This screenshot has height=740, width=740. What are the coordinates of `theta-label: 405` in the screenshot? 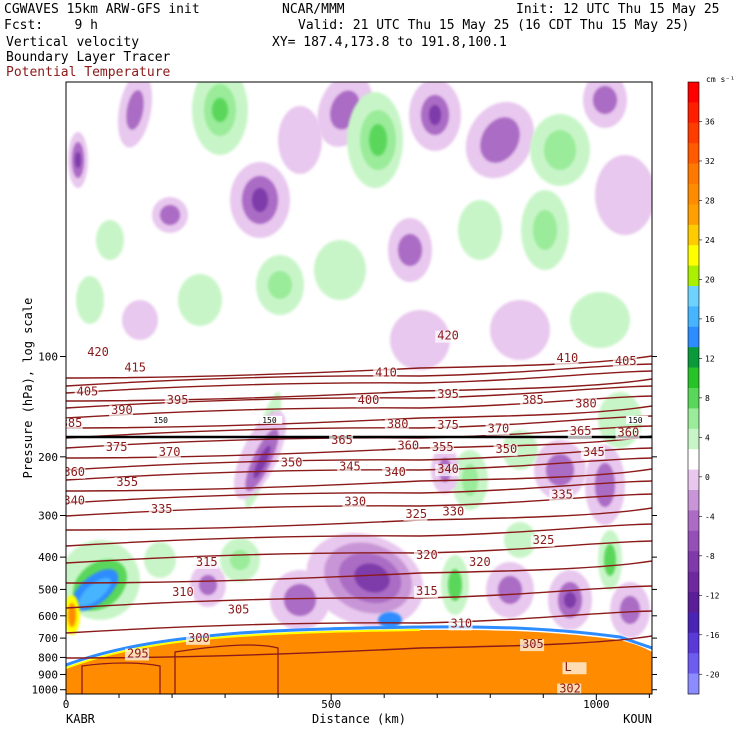 It's located at (626, 361).